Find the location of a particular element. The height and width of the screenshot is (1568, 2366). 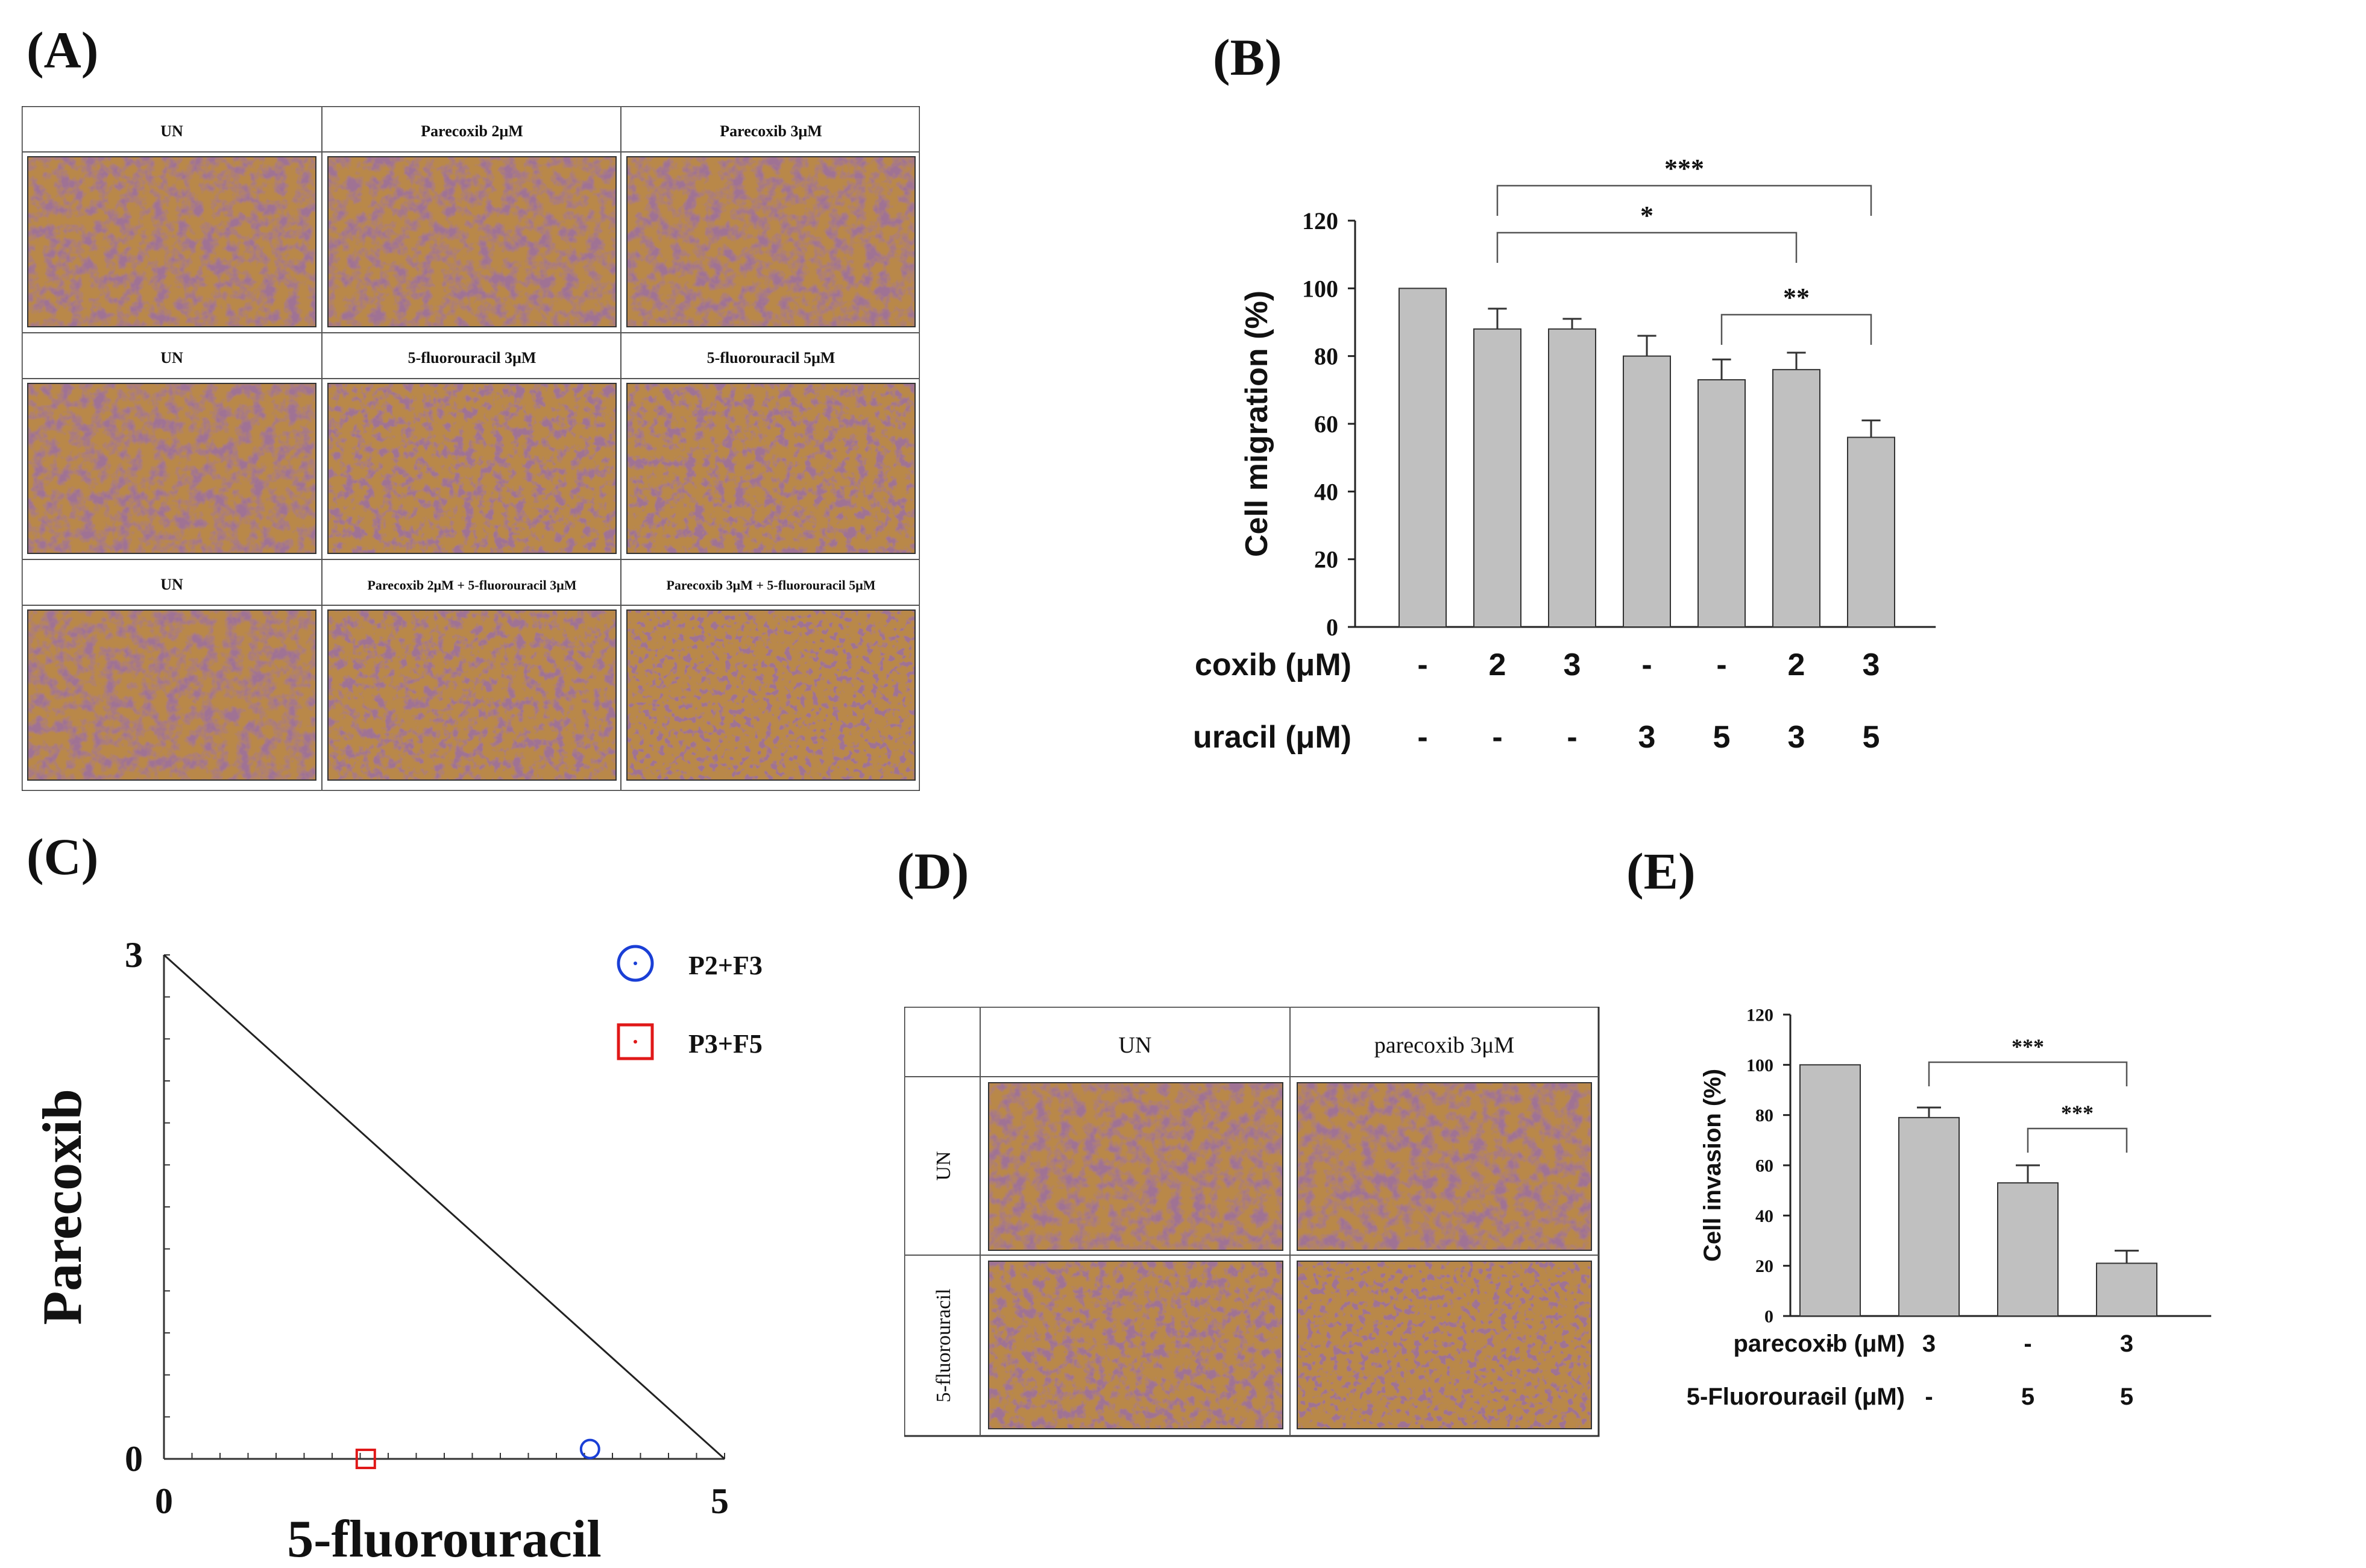

y-tick-label: 120 is located at coordinates (1320, 221).